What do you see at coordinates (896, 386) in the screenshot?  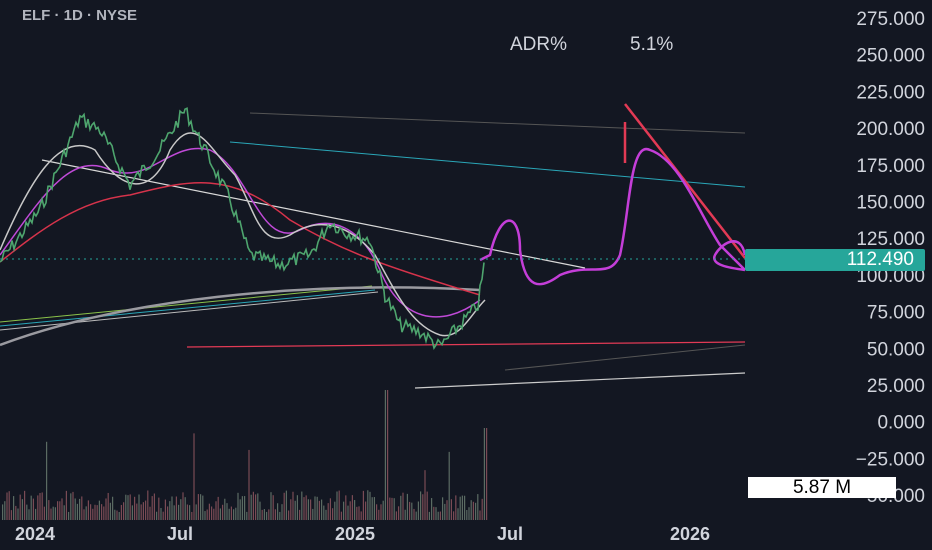 I see `price-label: 25.000` at bounding box center [896, 386].